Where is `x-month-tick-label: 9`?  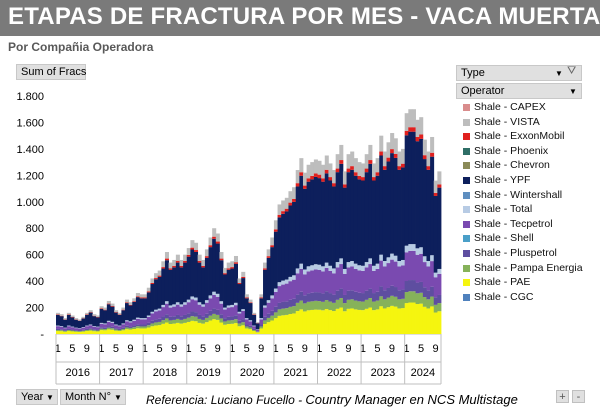 x-month-tick-label: 9 is located at coordinates (87, 349).